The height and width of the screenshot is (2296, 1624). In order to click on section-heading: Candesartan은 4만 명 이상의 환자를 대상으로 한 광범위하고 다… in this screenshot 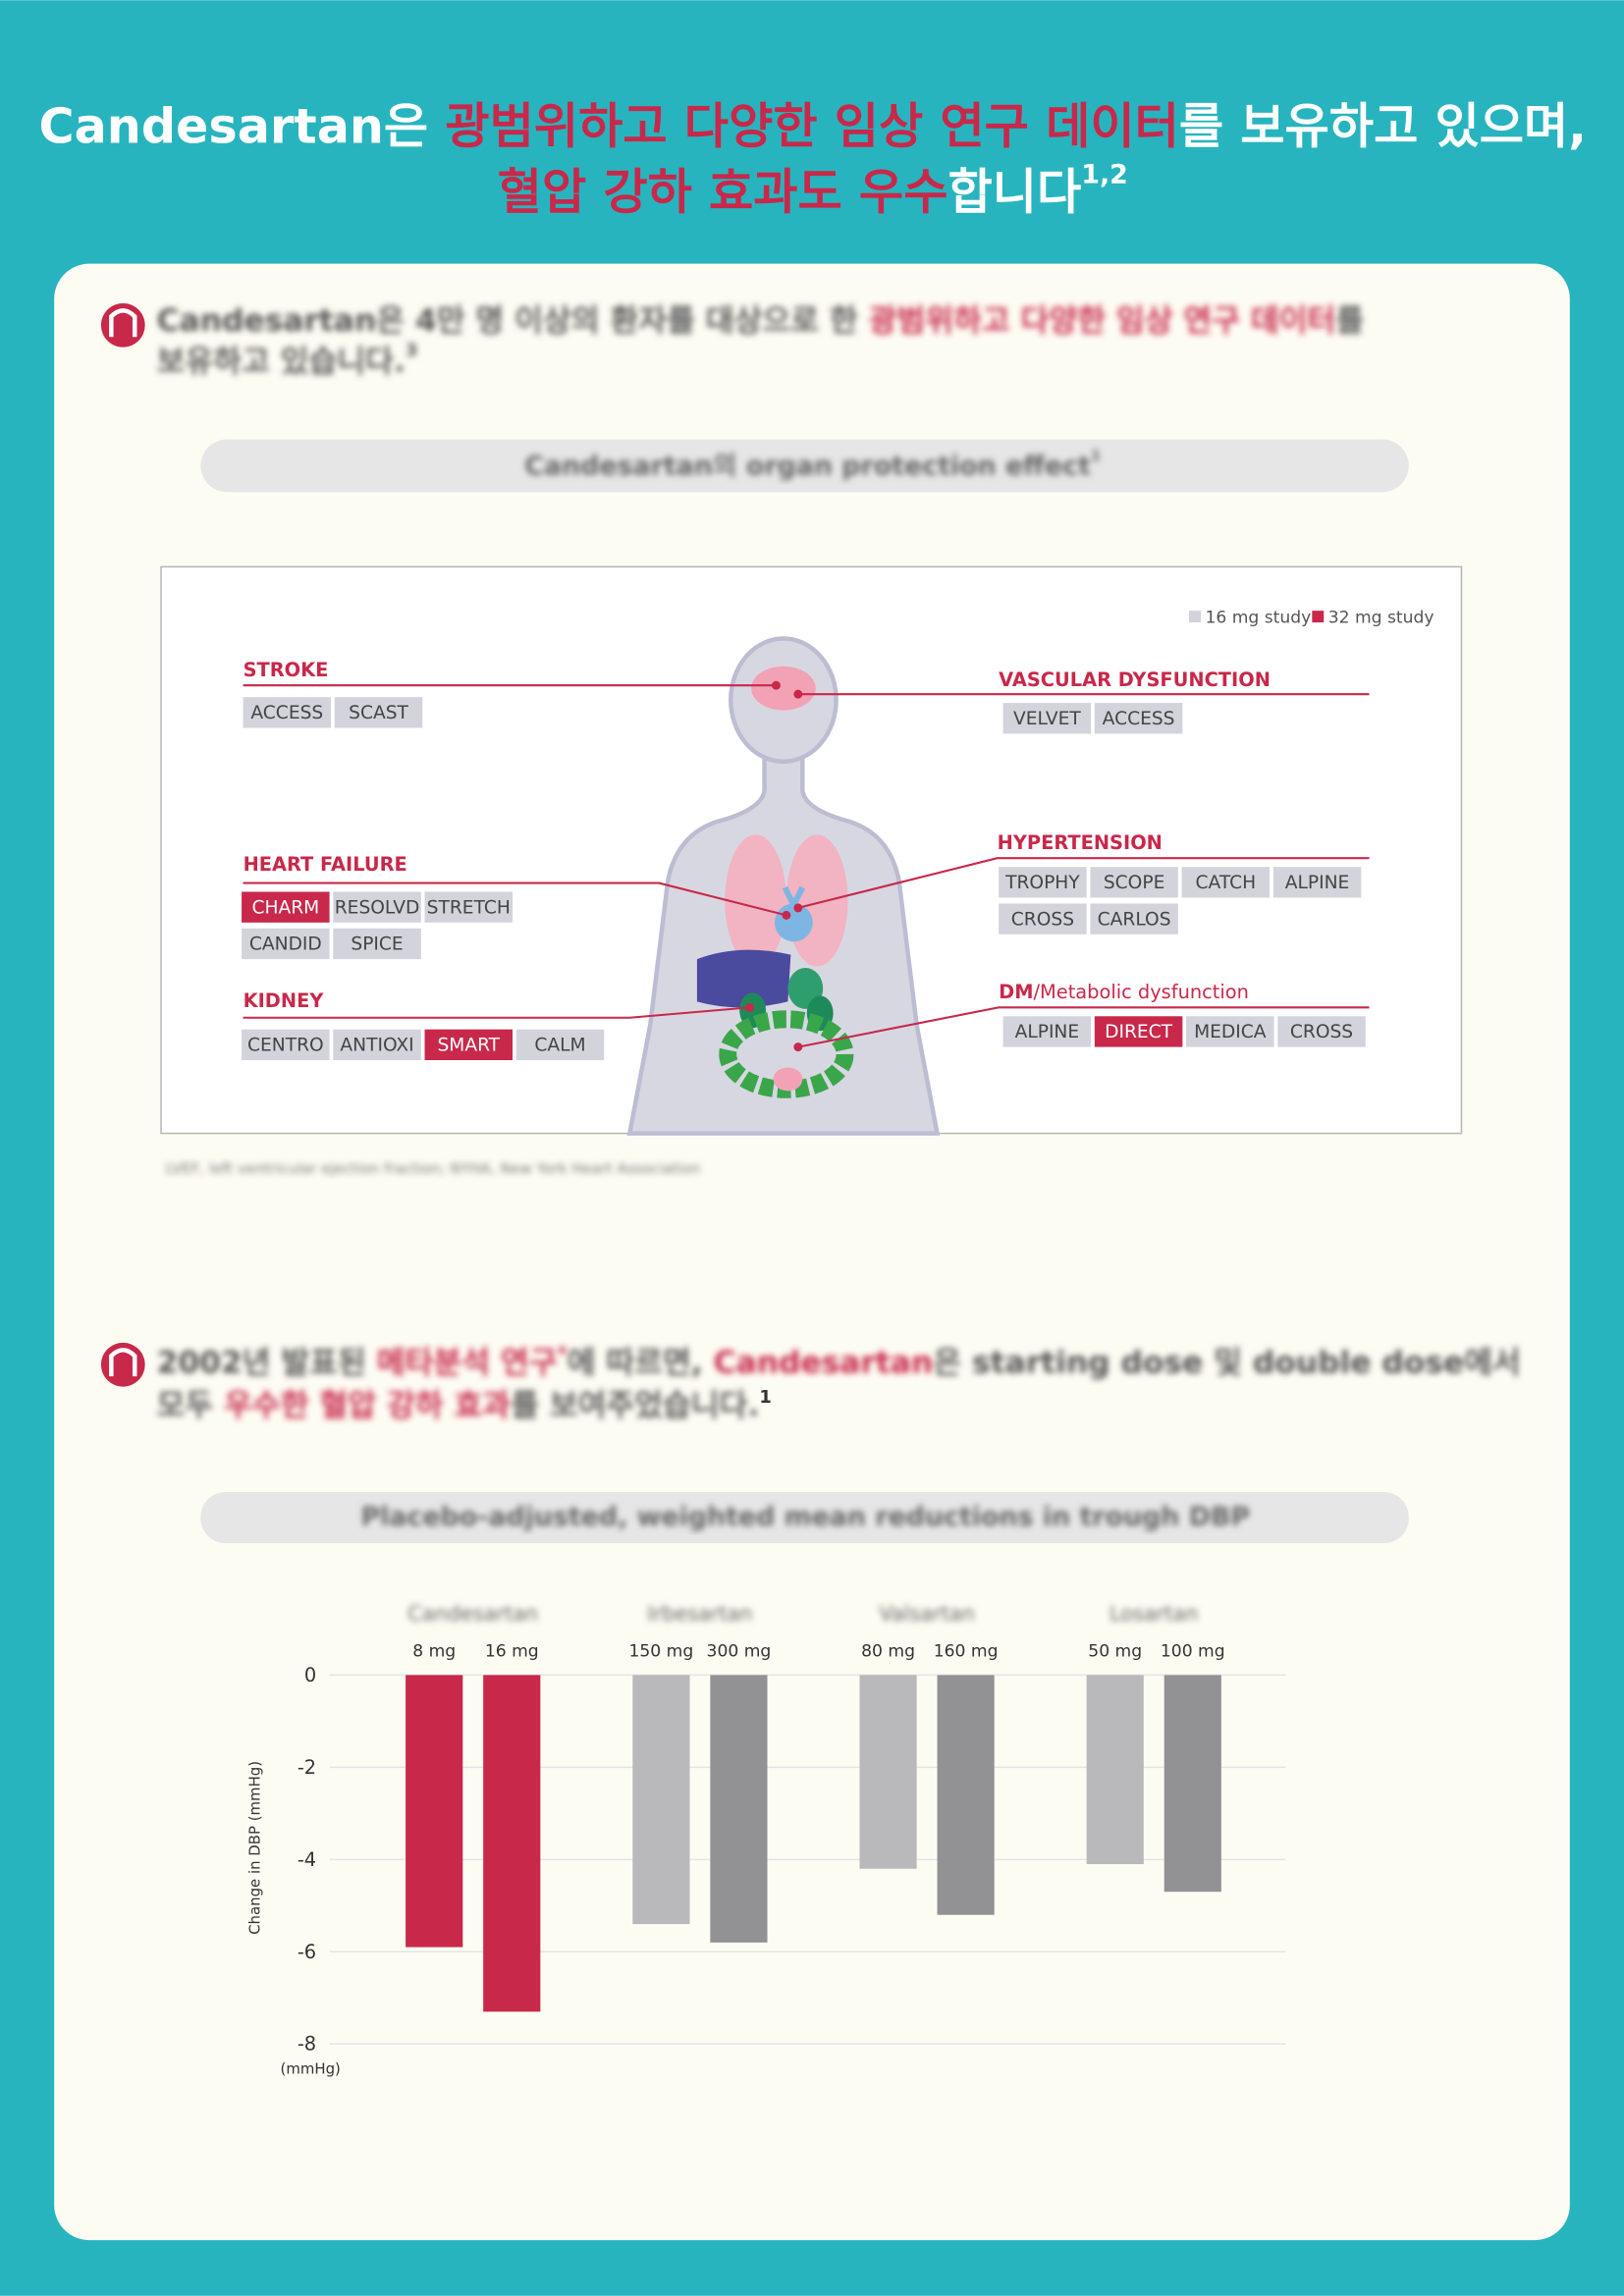, I will do `click(761, 341)`.